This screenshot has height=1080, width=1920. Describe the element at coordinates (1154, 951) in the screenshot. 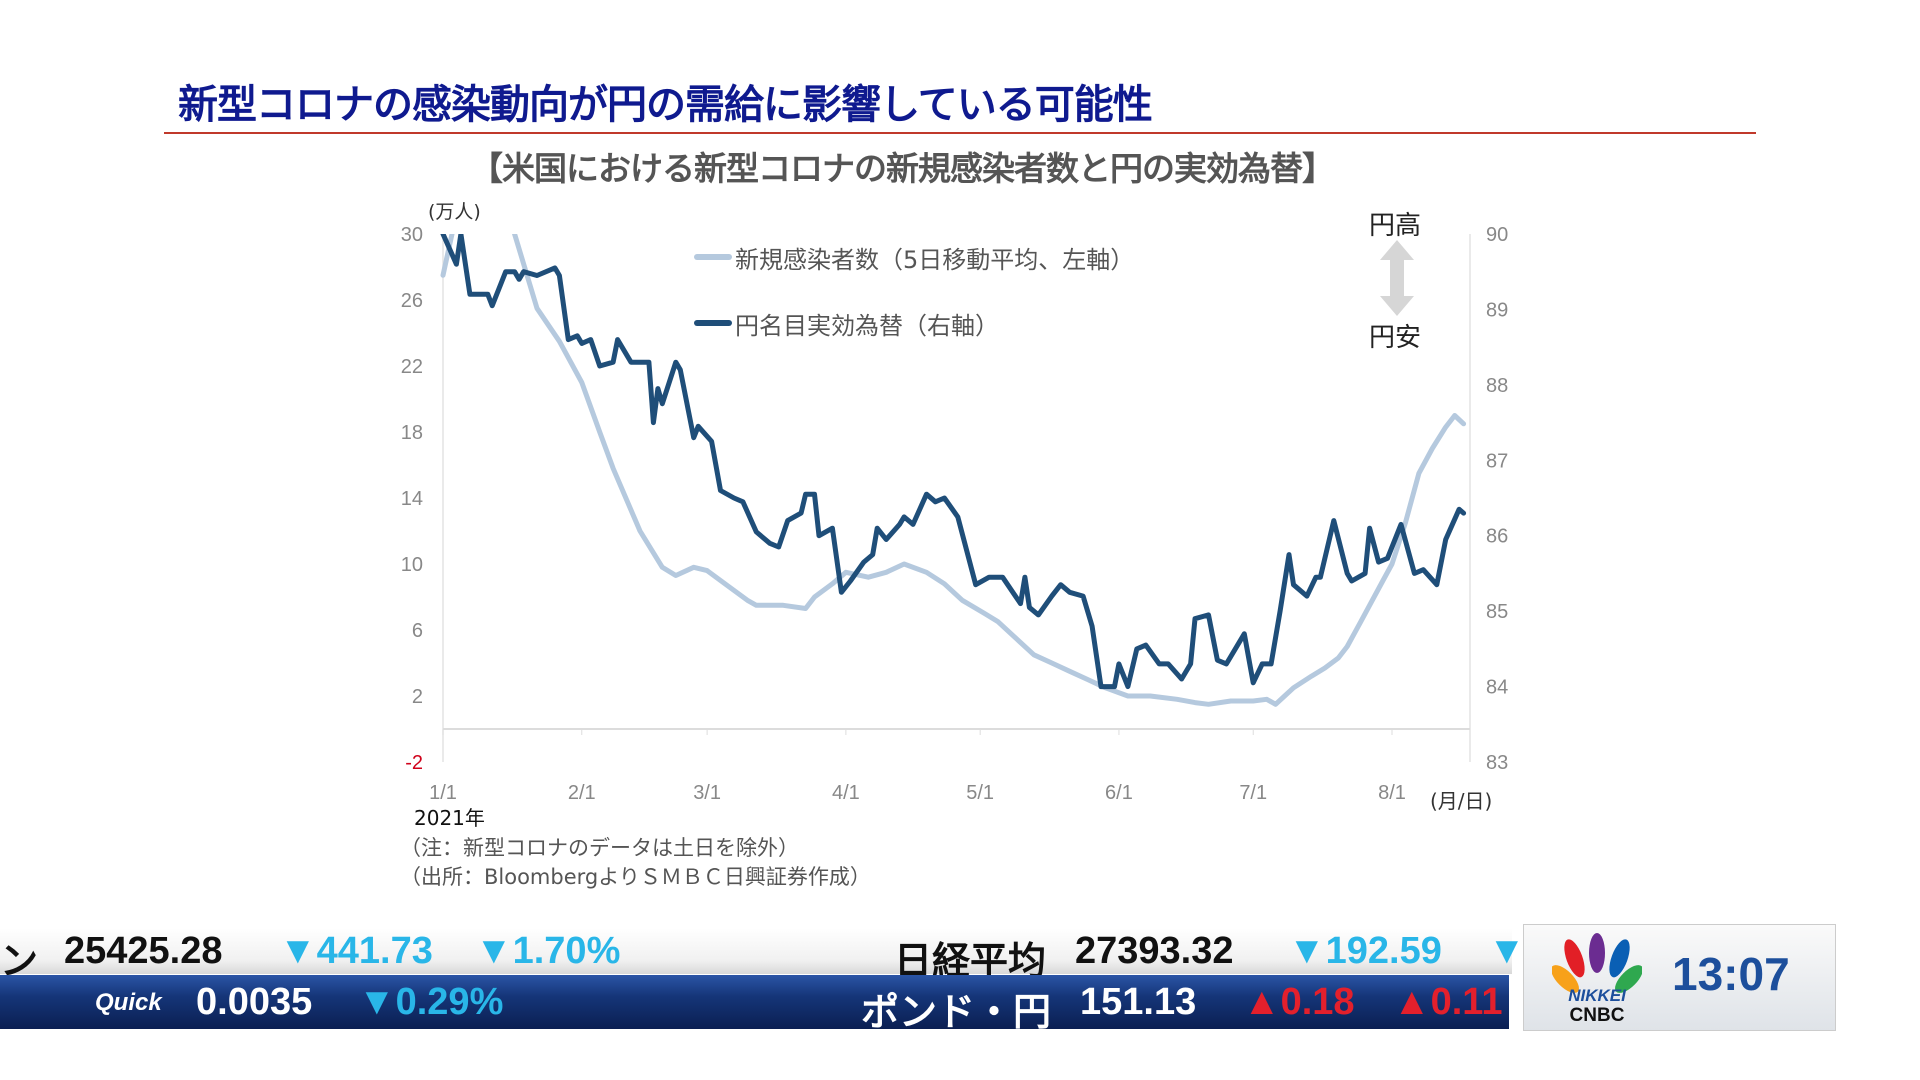

I see `ticker-item: 27393.32` at that location.